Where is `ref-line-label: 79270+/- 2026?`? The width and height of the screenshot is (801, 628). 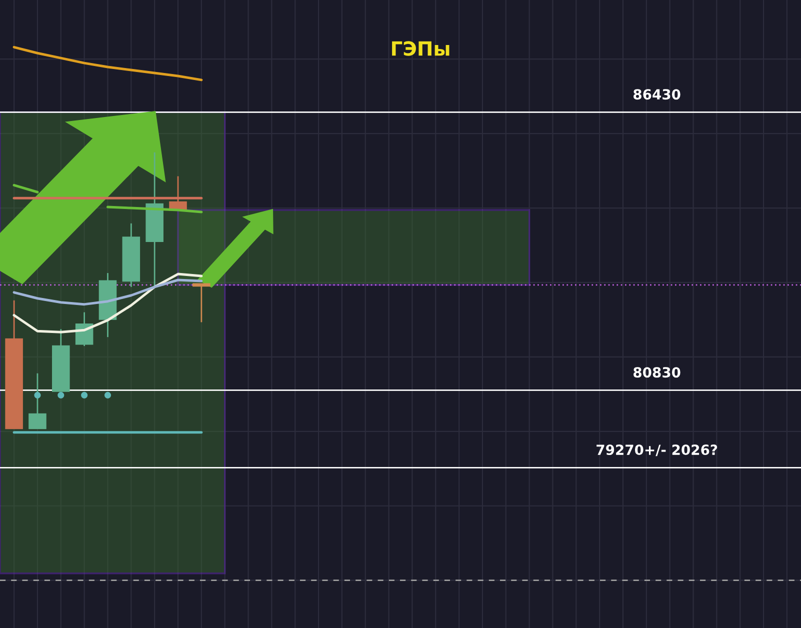
ref-line-label: 79270+/- 2026? is located at coordinates (657, 450).